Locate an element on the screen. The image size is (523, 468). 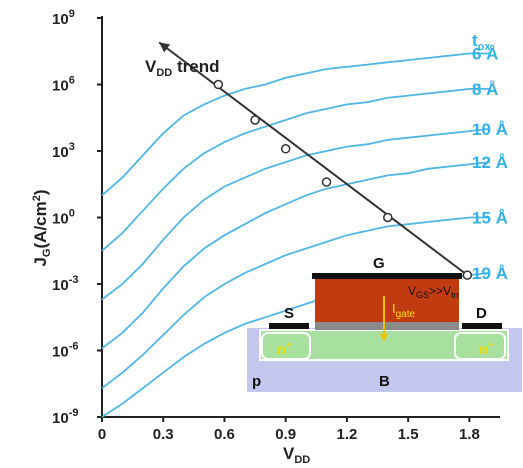
source-doping-label: n+ is located at coordinates (284, 349).